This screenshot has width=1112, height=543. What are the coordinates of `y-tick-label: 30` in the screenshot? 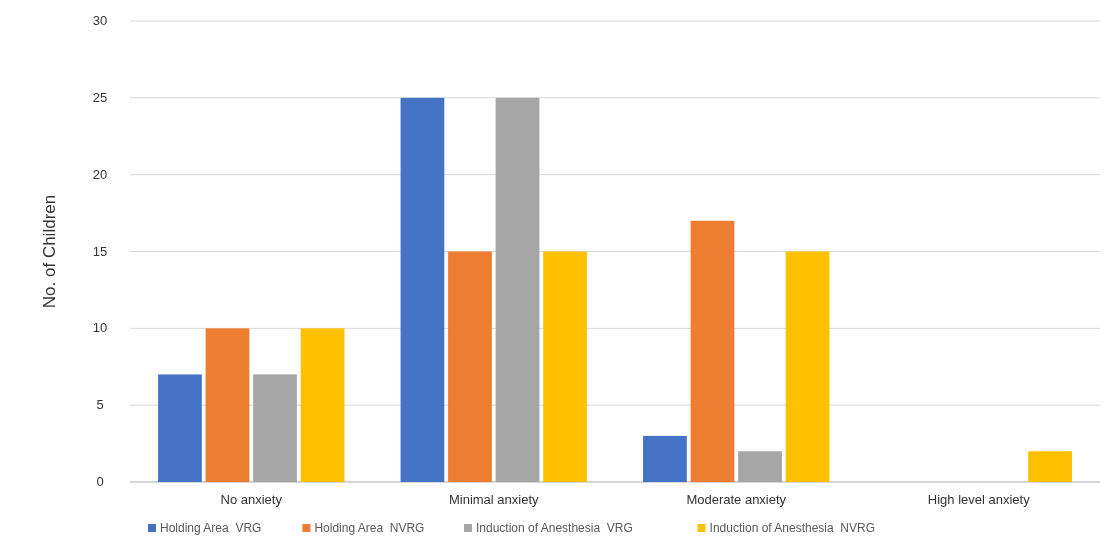 It's located at (100, 20).